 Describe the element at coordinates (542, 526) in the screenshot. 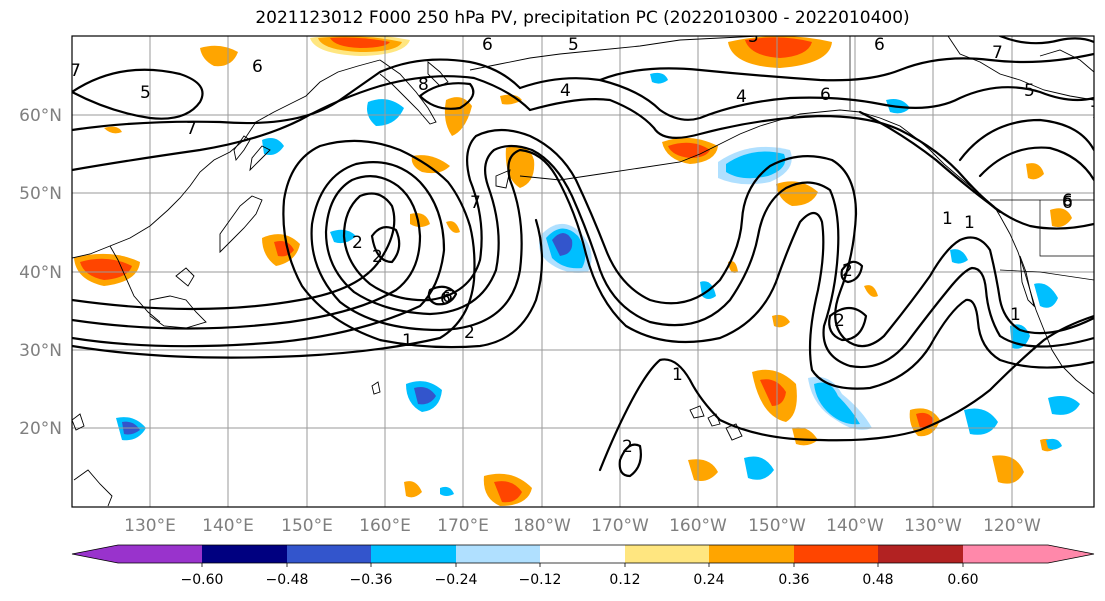

I see `lon-label: 180°W` at that location.